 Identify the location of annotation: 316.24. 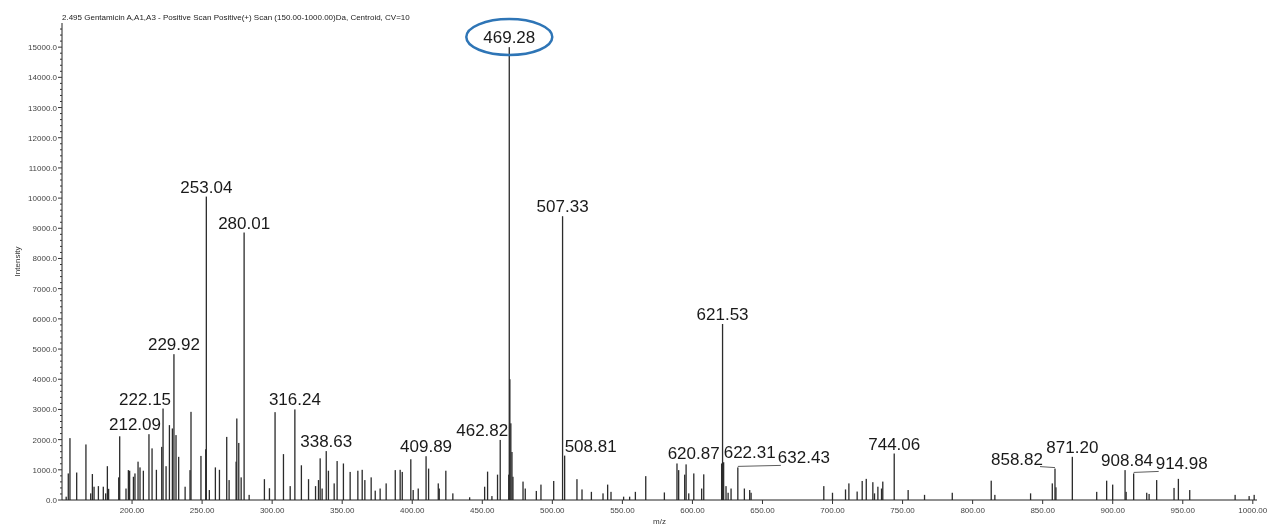
(294, 400).